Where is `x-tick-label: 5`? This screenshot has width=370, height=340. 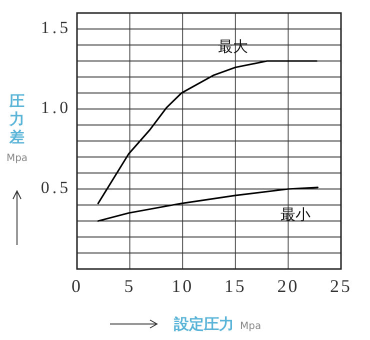 x-tick-label: 5 is located at coordinates (130, 286).